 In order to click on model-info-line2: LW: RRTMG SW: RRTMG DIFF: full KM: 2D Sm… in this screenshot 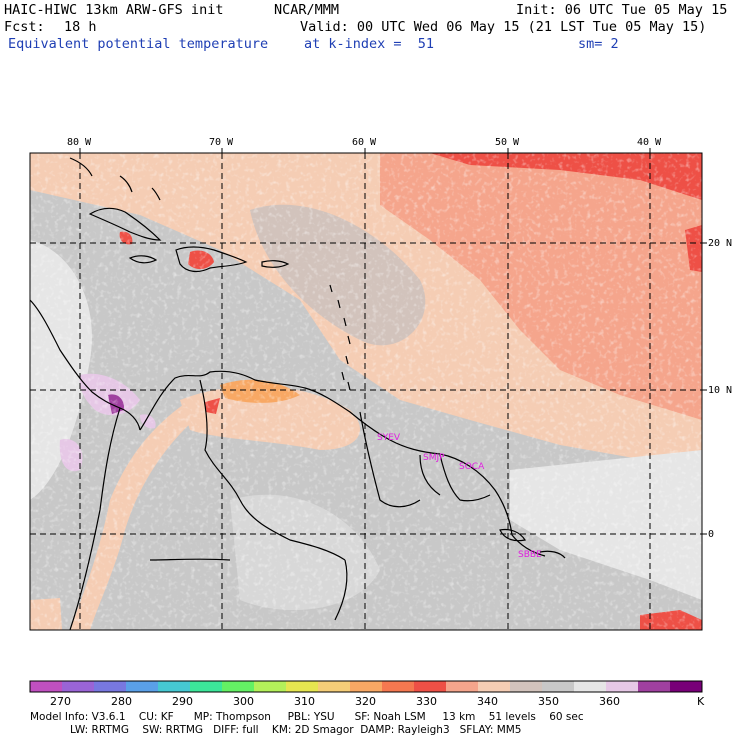, I will do `click(296, 730)`.